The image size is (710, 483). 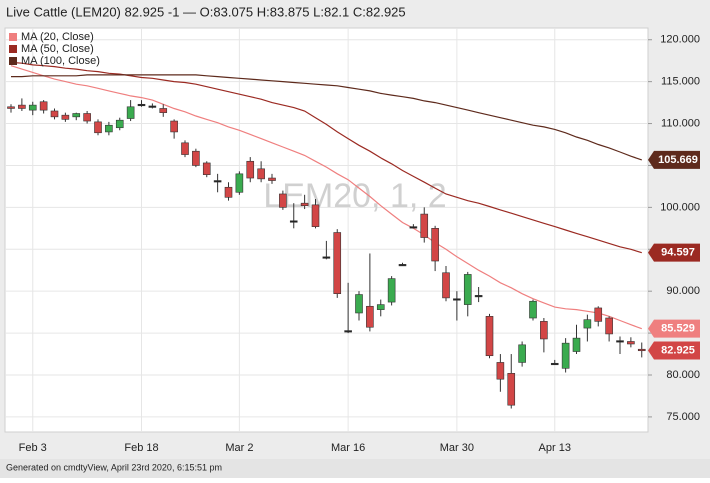 What do you see at coordinates (33, 448) in the screenshot?
I see `x-tick-label: Feb 3` at bounding box center [33, 448].